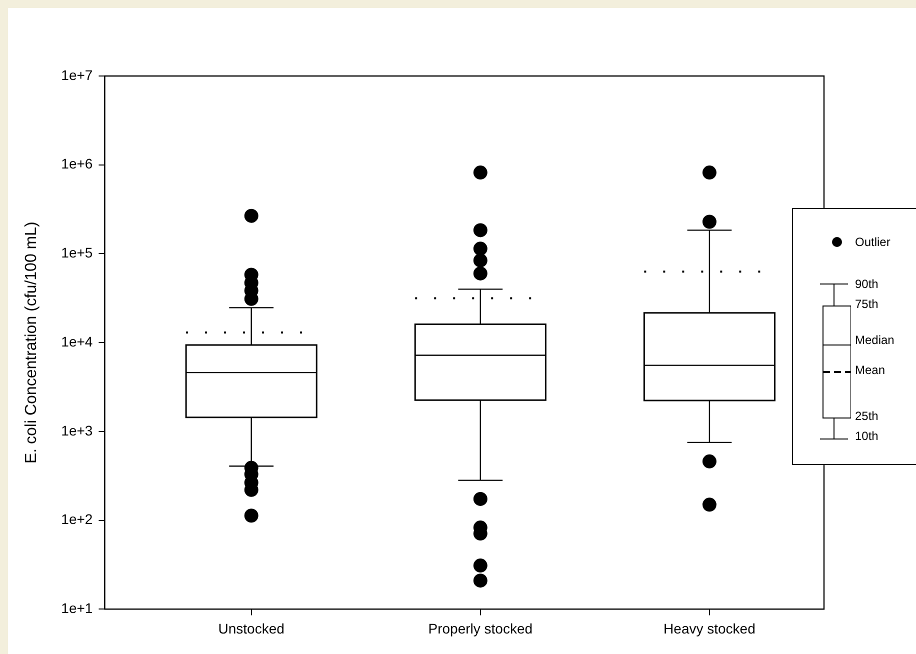 This screenshot has width=916, height=654. What do you see at coordinates (251, 628) in the screenshot?
I see `x-tick-label: Unstocked` at bounding box center [251, 628].